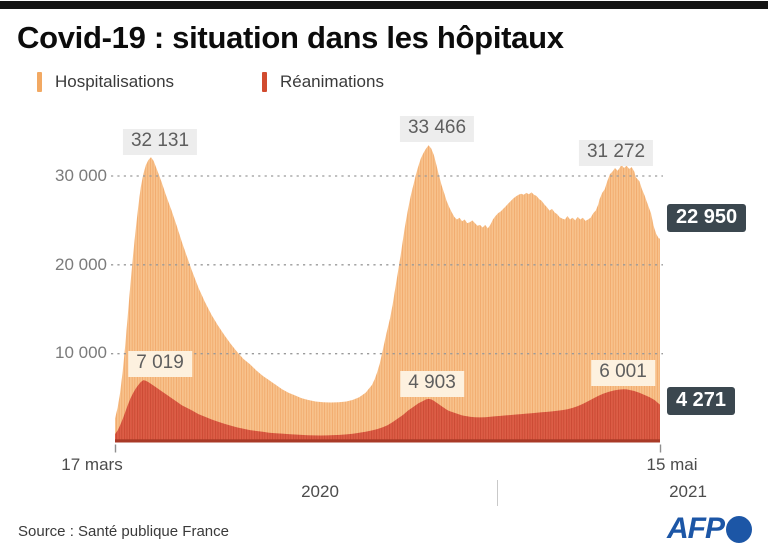  Describe the element at coordinates (290, 37) in the screenshot. I see `page-title: Covid-19 : situation dans les hôpitaux` at that location.